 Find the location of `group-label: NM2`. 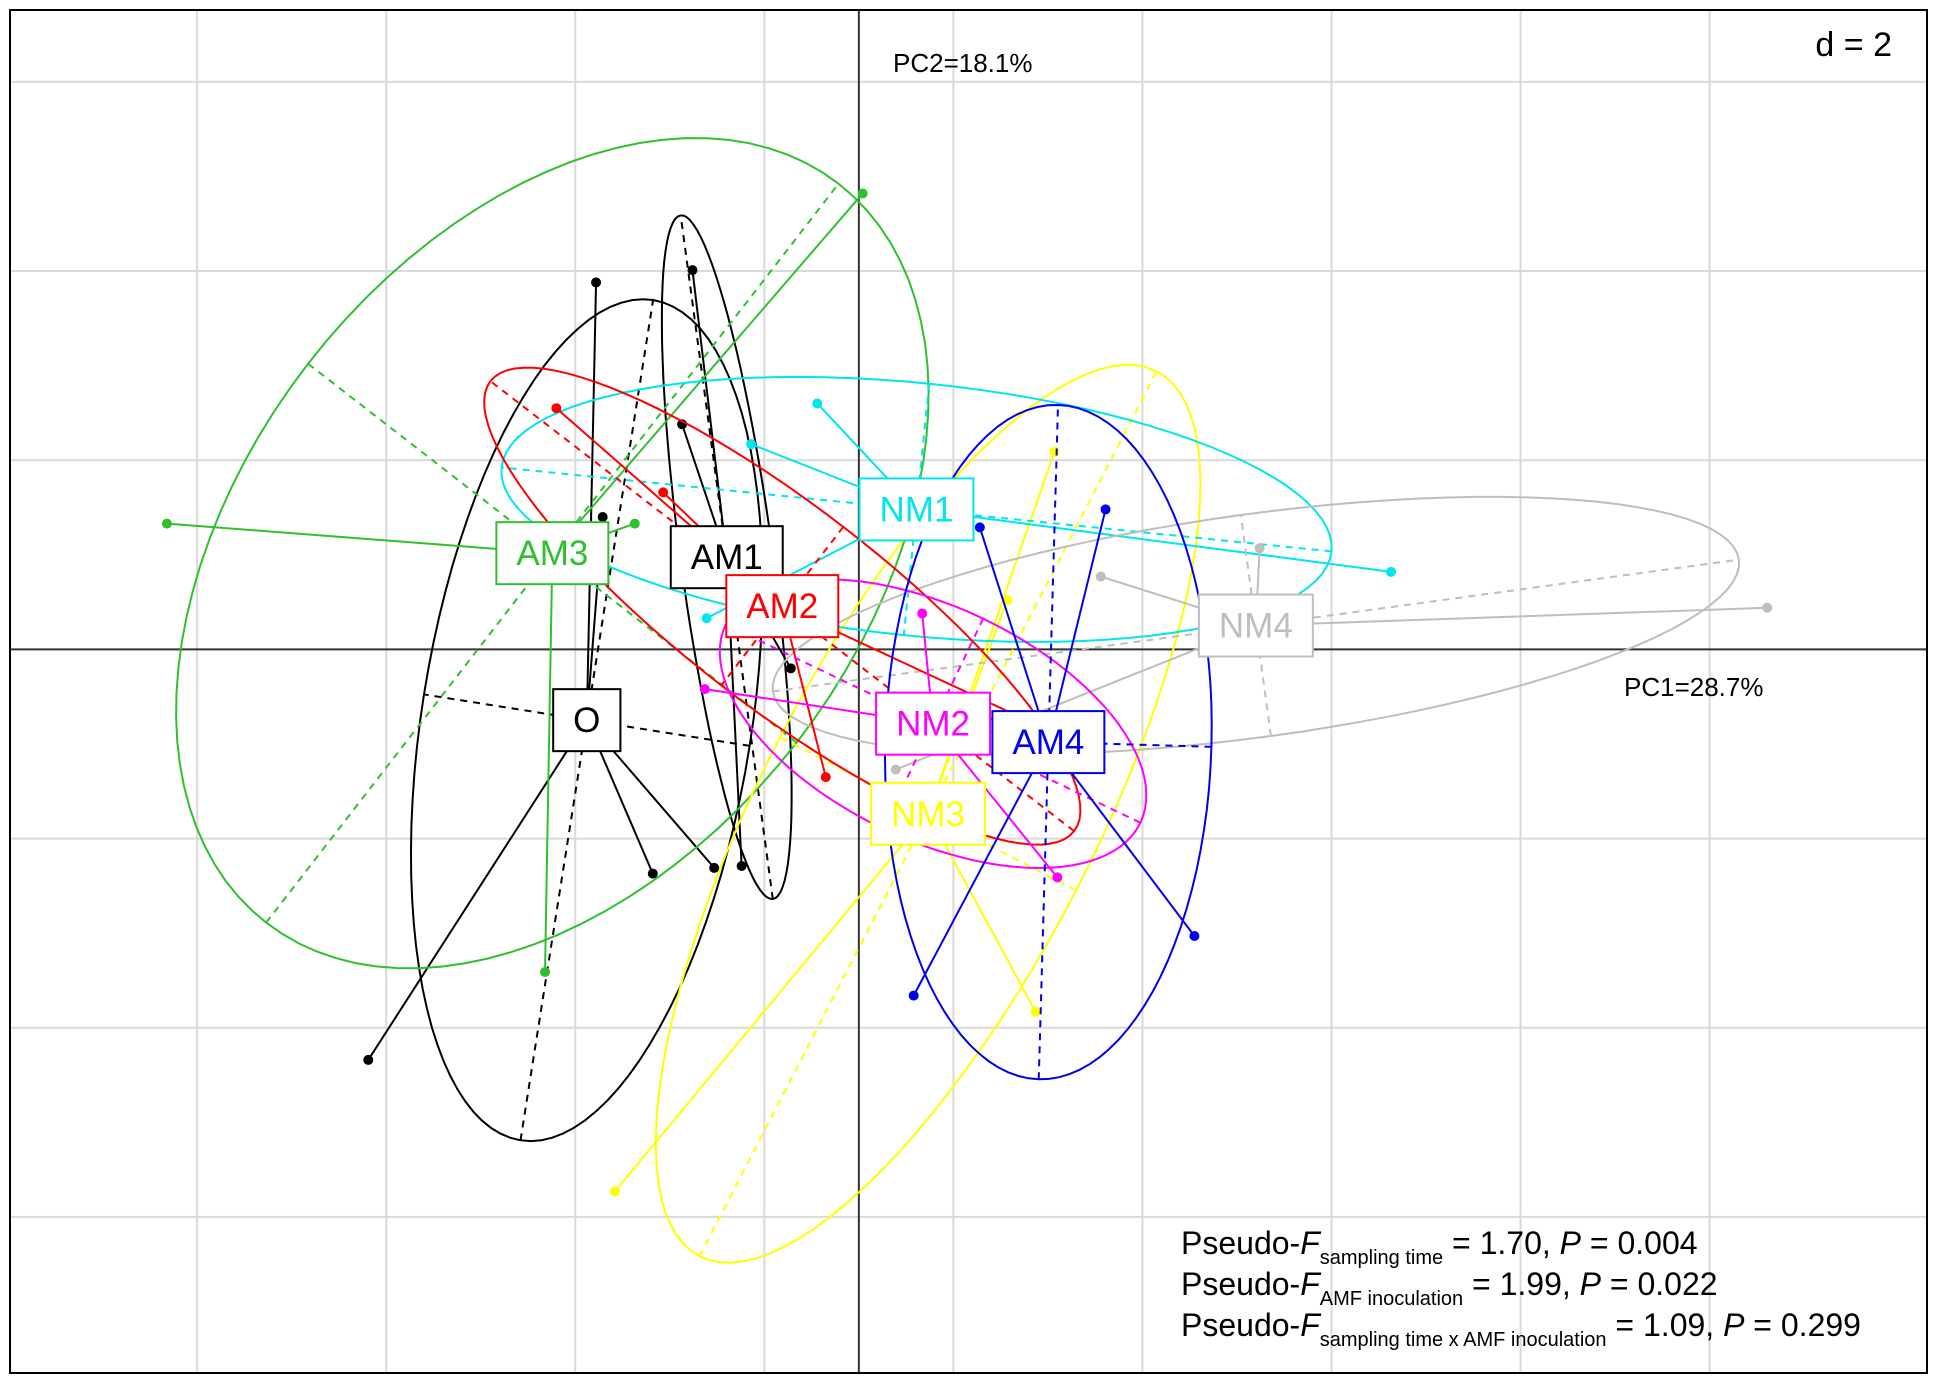

group-label: NM2 is located at coordinates (933, 724).